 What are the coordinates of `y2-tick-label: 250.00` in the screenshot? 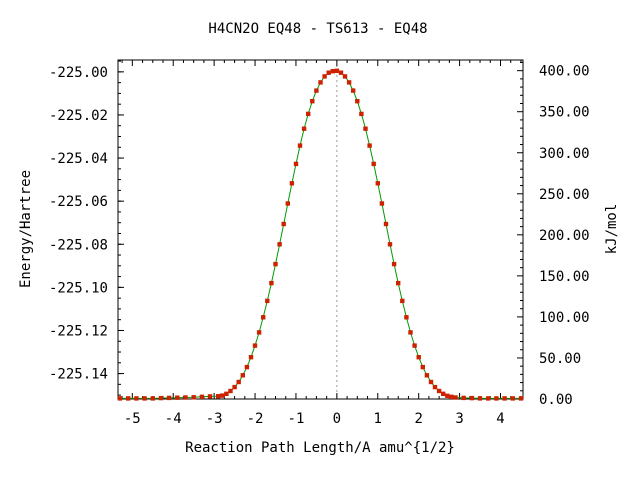 It's located at (564, 195).